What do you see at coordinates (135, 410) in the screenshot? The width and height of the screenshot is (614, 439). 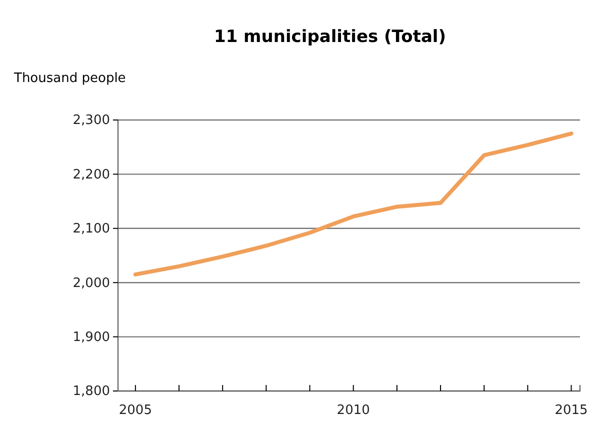 I see `x-tick-label: 2005` at bounding box center [135, 410].